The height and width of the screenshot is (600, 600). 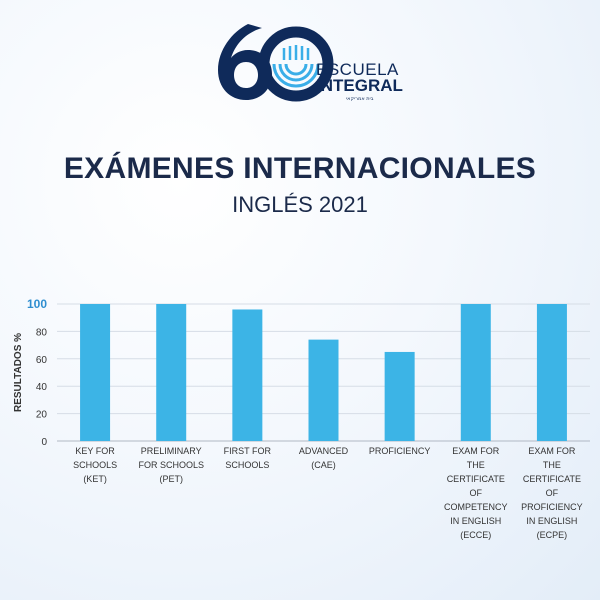 What do you see at coordinates (44, 442) in the screenshot?
I see `y-tick-label: 0` at bounding box center [44, 442].